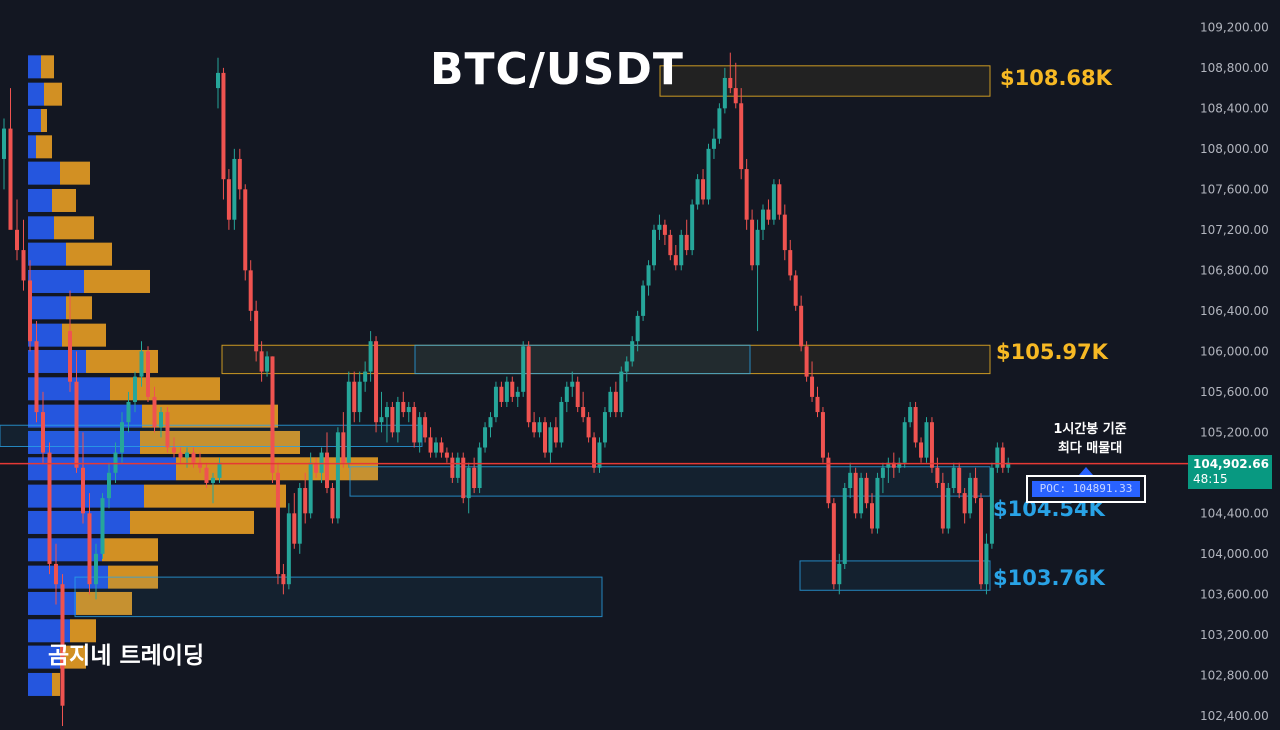 The height and width of the screenshot is (730, 1280). What do you see at coordinates (1049, 578) in the screenshot?
I see `zone-label-103.76k: $103.76K` at bounding box center [1049, 578].